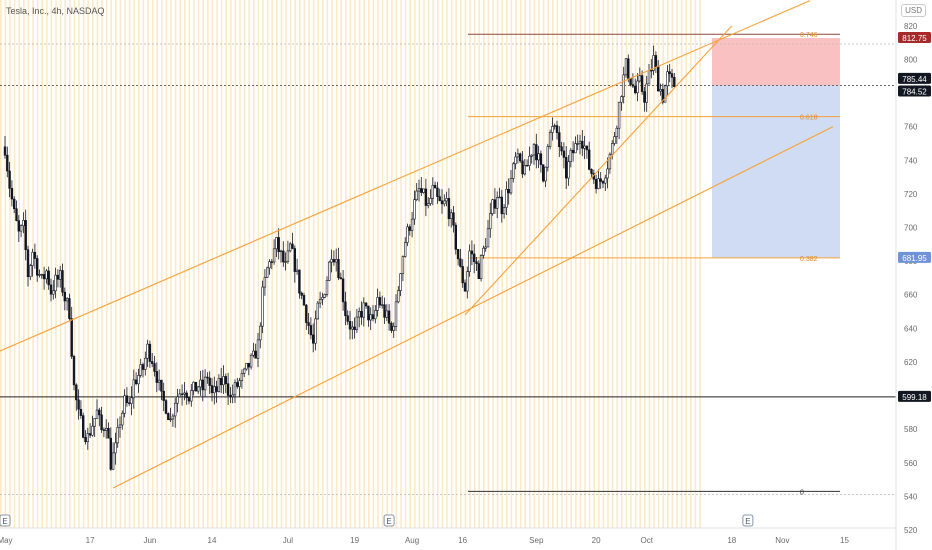 The image size is (932, 550). I want to click on currency-button: USD, so click(913, 10).